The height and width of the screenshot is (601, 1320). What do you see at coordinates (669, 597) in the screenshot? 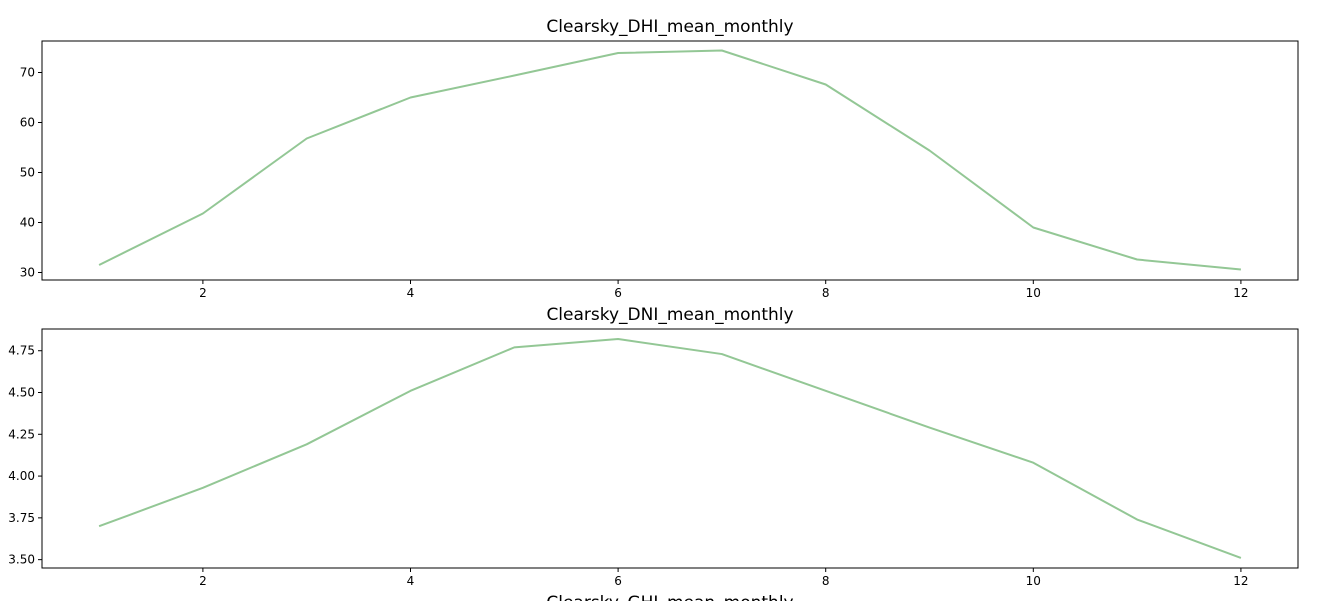
I see `ghi-chart-title: Clearsky_GHI_mean_monthly` at bounding box center [669, 597].